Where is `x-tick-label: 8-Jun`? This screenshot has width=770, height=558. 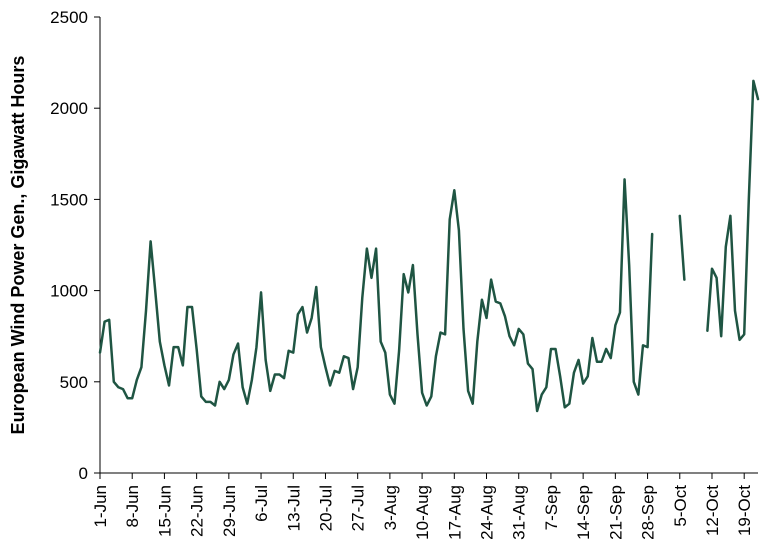 x-tick-label: 8-Jun is located at coordinates (132, 506).